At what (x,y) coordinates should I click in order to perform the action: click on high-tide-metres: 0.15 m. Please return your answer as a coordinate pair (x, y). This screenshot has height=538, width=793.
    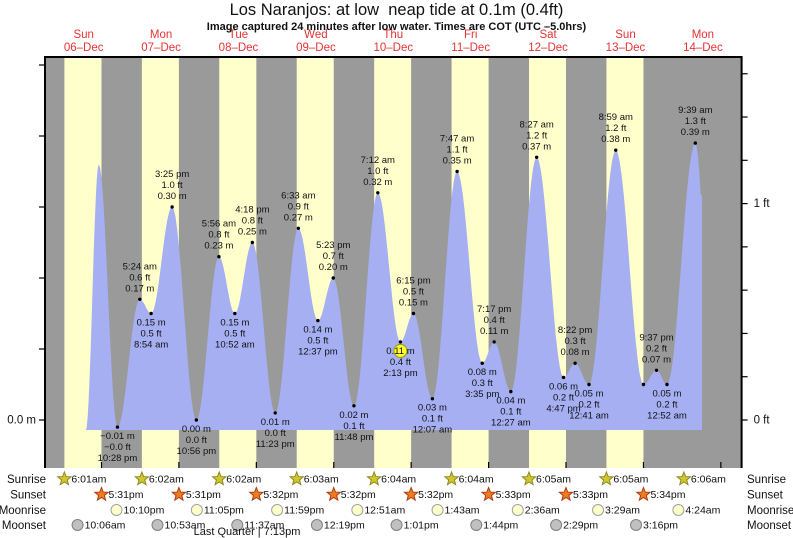
    Looking at the image, I should click on (413, 303).